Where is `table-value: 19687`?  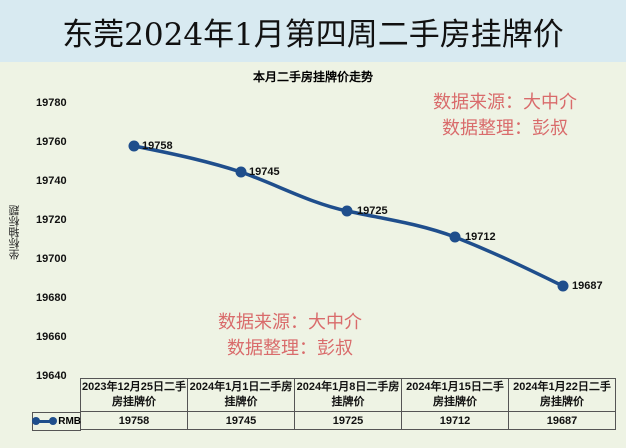
table-value: 19687 is located at coordinates (562, 420).